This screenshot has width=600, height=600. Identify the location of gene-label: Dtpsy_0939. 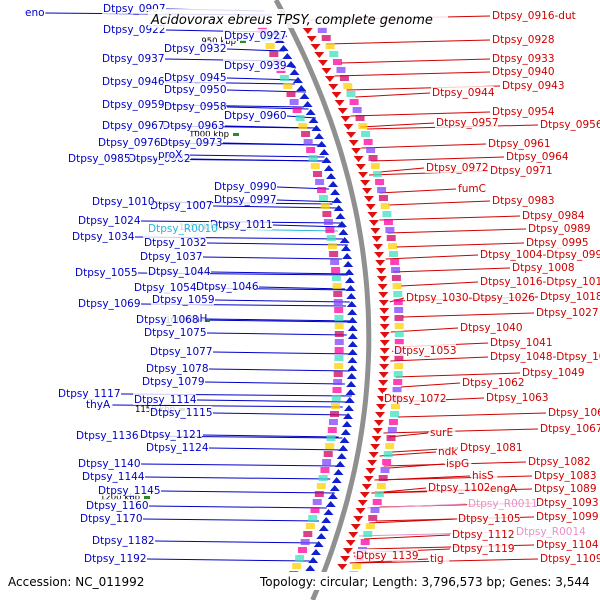
(255, 66).